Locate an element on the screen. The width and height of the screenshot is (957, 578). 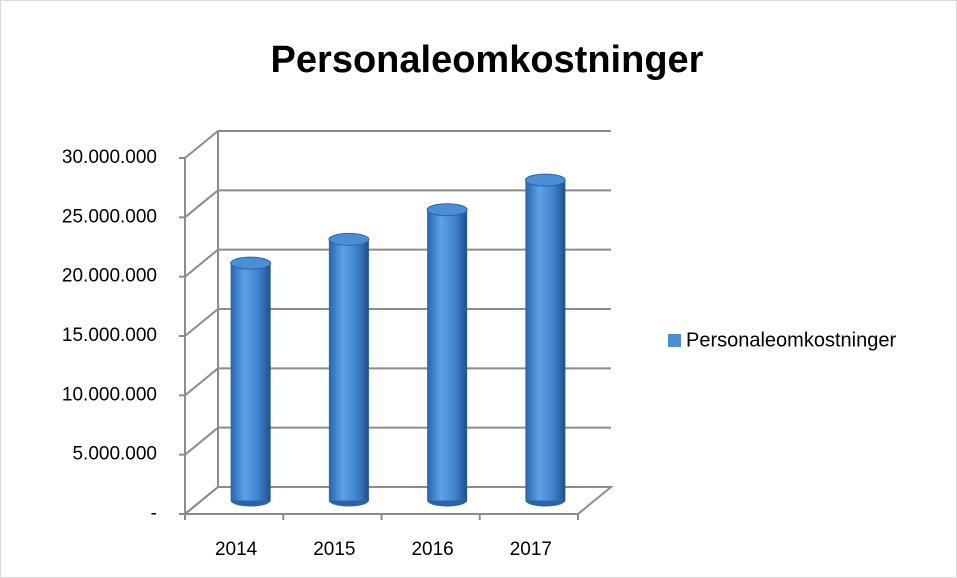
x-tick-label: 2015 is located at coordinates (334, 549).